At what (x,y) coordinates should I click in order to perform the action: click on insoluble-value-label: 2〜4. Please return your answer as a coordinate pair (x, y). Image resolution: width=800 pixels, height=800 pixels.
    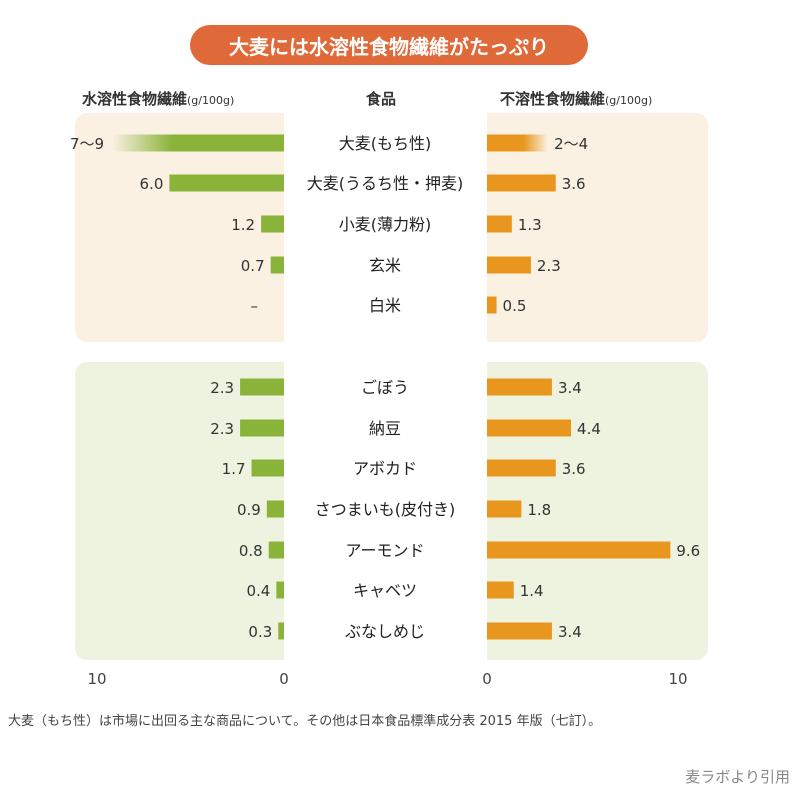
    Looking at the image, I should click on (571, 144).